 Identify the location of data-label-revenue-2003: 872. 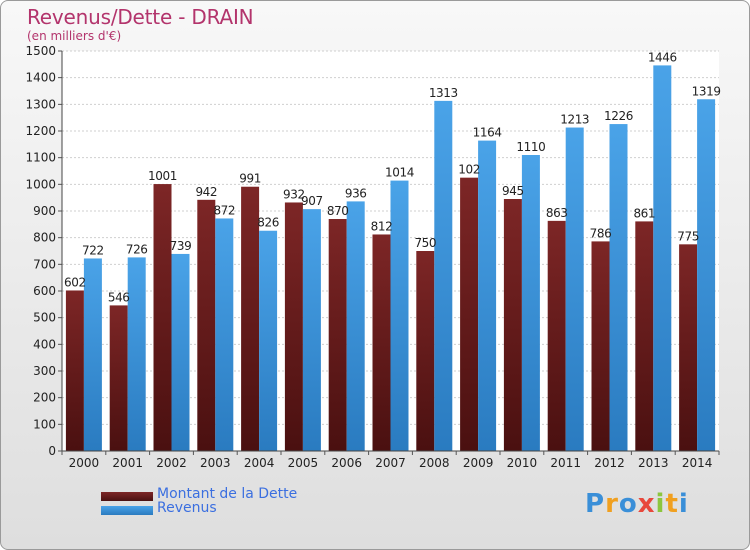
(224, 210).